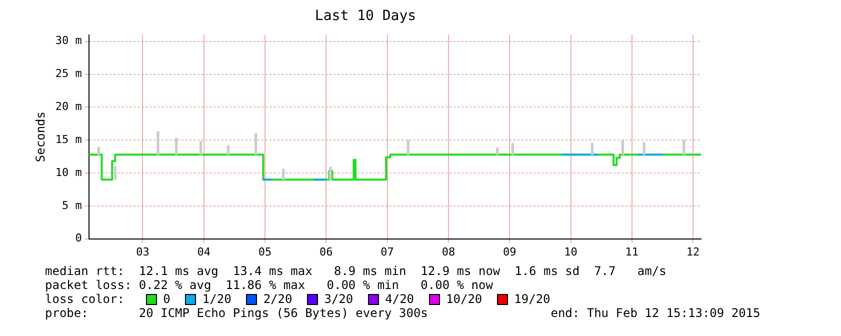 This screenshot has width=841, height=336. What do you see at coordinates (464, 299) in the screenshot?
I see `legend-label: 10/20` at bounding box center [464, 299].